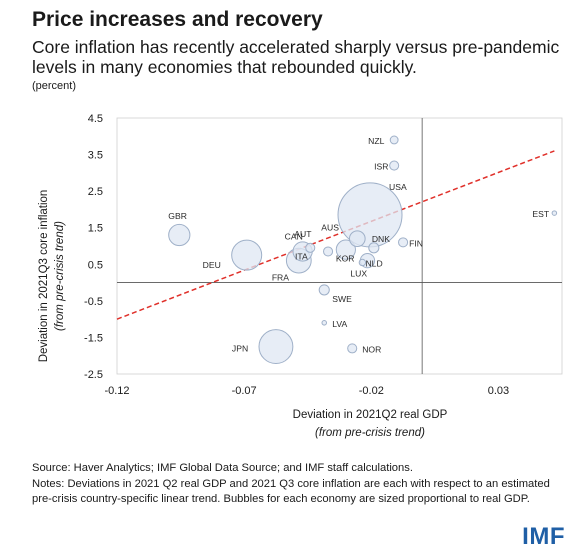 The height and width of the screenshot is (557, 581). Describe the element at coordinates (54, 86) in the screenshot. I see `unit-note: (percent)` at that location.